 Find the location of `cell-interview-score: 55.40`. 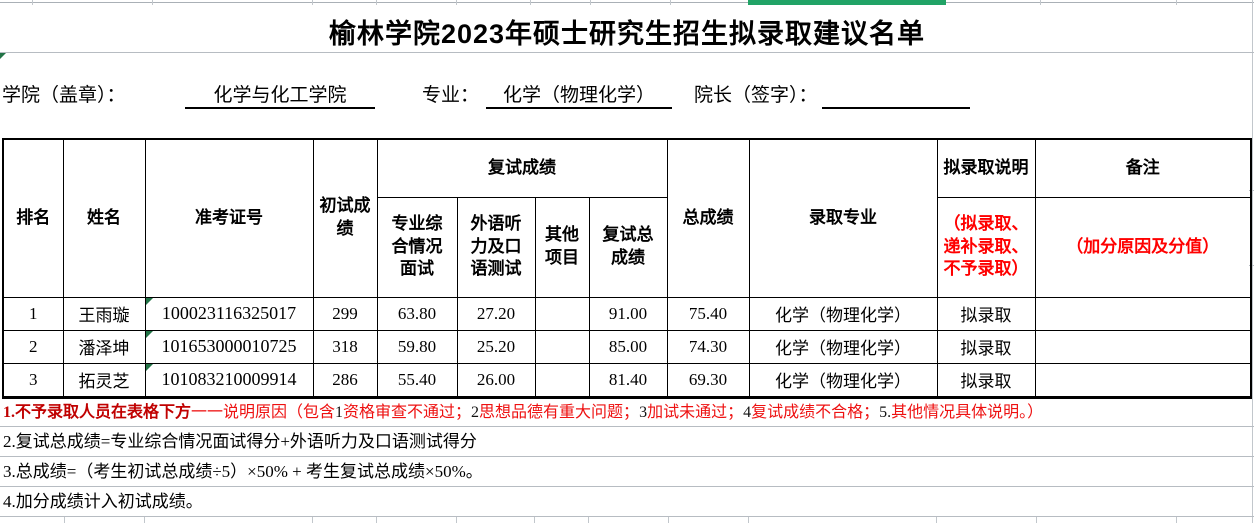

cell-interview-score: 55.40 is located at coordinates (417, 380).